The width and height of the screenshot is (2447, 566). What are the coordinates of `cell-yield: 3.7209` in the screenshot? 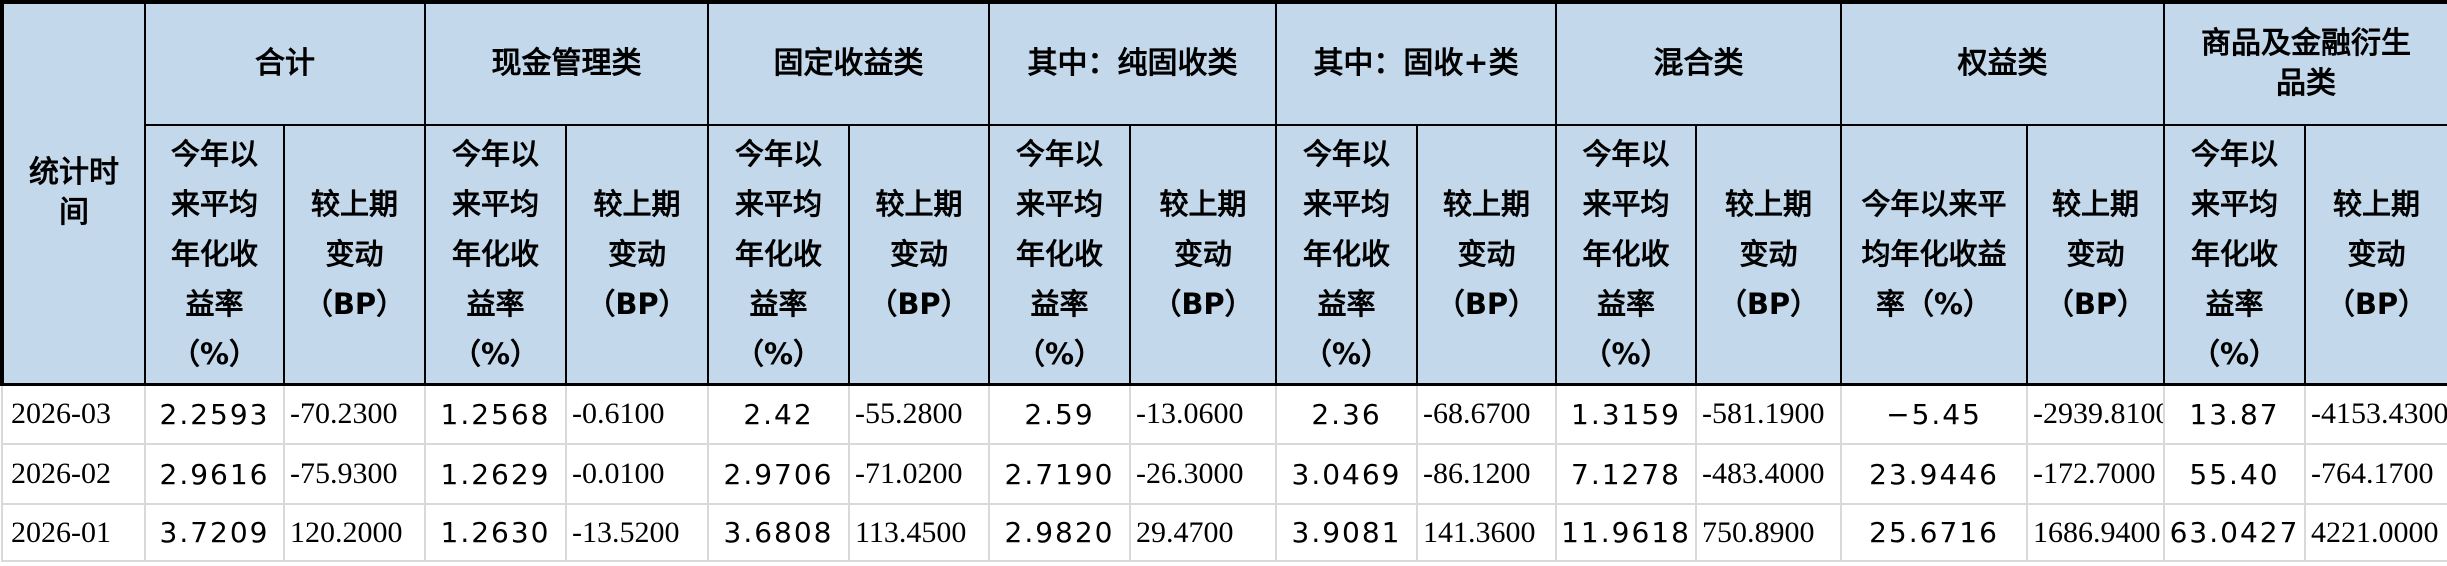 It's located at (214, 532).